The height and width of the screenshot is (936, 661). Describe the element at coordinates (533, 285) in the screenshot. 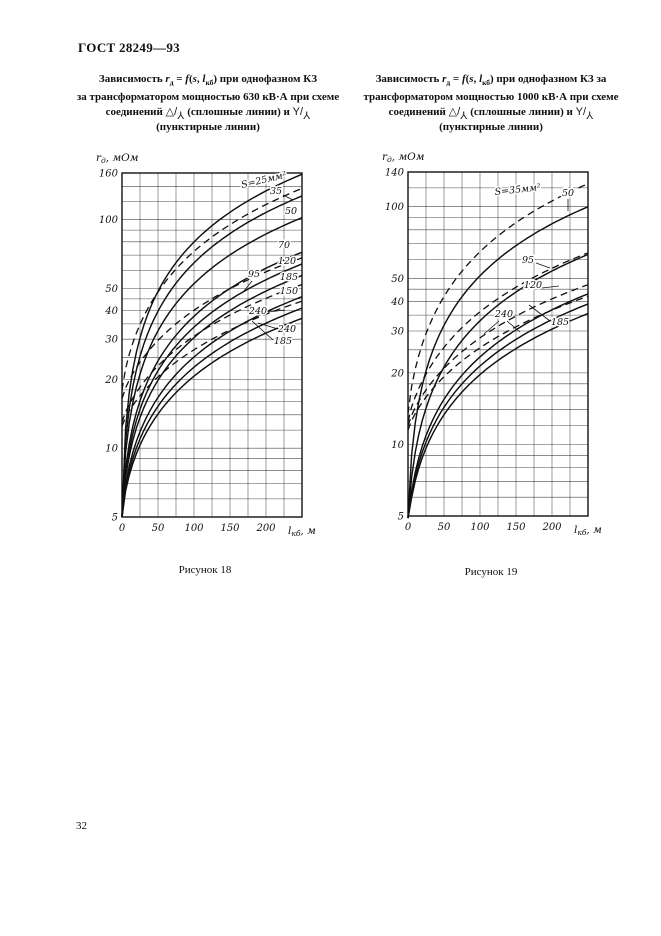

I see `curve-label: 120` at that location.